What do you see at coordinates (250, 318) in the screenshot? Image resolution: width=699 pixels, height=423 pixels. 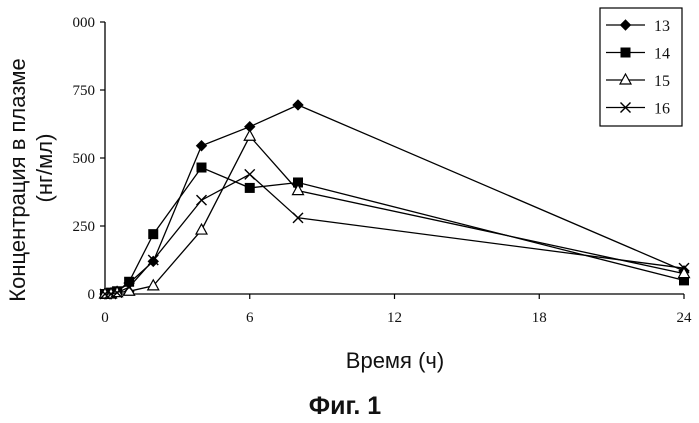 I see `x-tick-label: 6` at bounding box center [250, 318].